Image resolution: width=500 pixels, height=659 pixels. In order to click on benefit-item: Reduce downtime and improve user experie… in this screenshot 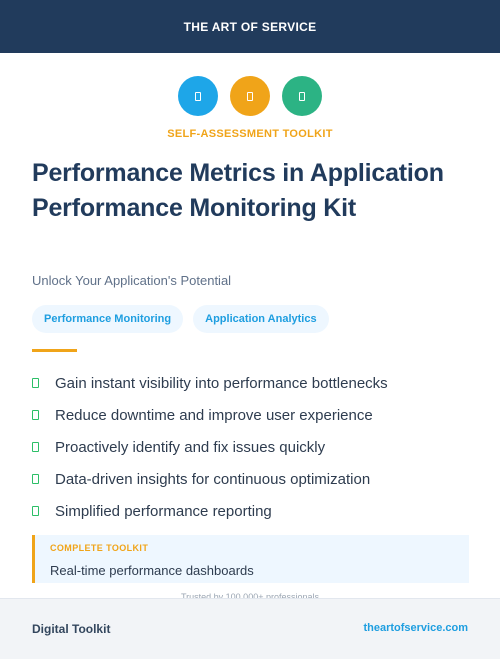, I will do `click(247, 415)`.